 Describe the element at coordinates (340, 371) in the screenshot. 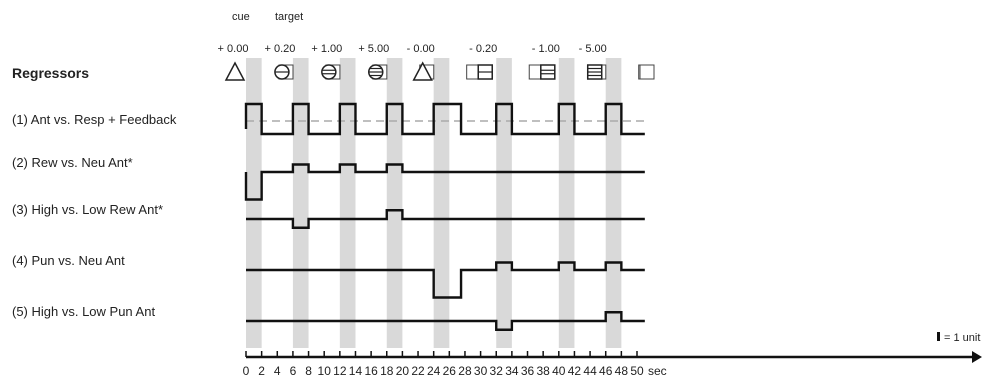

I see `x-tick-label: 12` at that location.